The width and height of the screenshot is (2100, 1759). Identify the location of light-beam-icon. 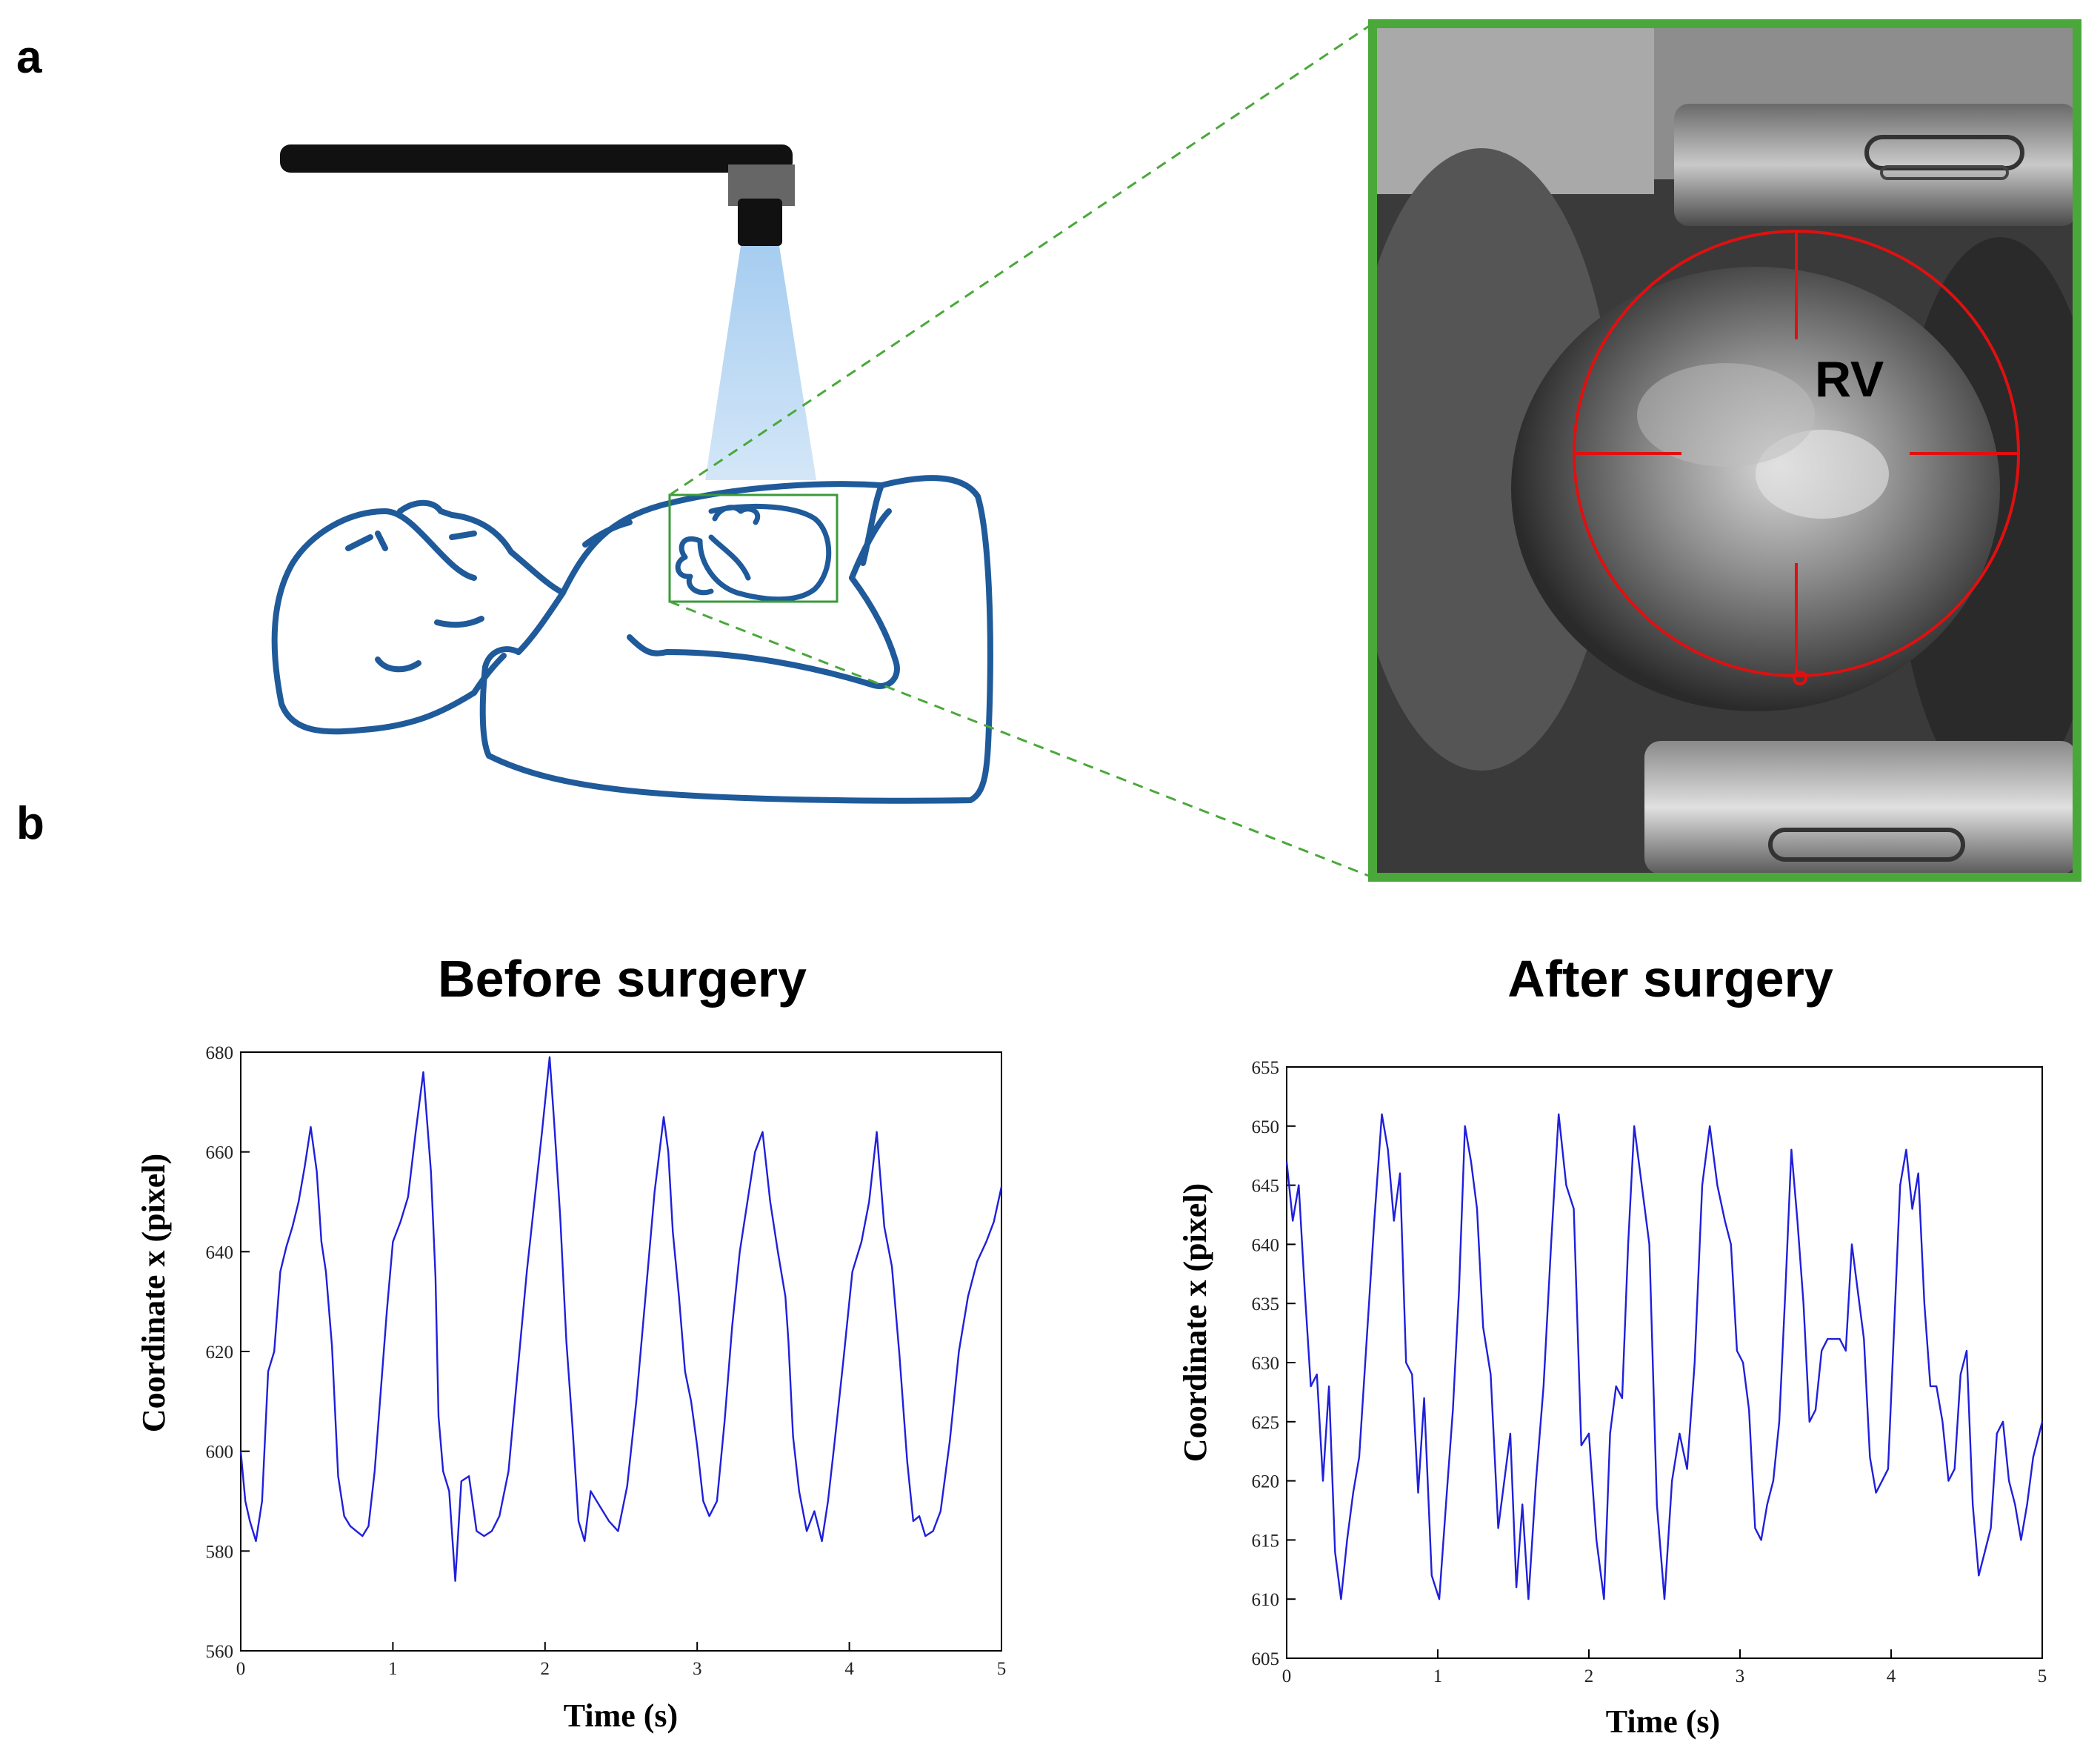
(760, 363).